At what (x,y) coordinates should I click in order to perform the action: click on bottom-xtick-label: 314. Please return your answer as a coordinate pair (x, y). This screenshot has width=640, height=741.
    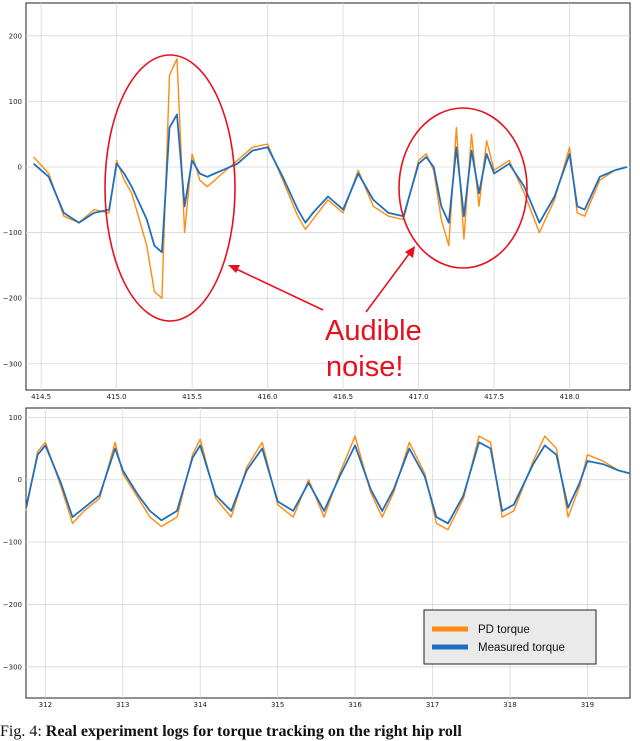
    Looking at the image, I should click on (201, 705).